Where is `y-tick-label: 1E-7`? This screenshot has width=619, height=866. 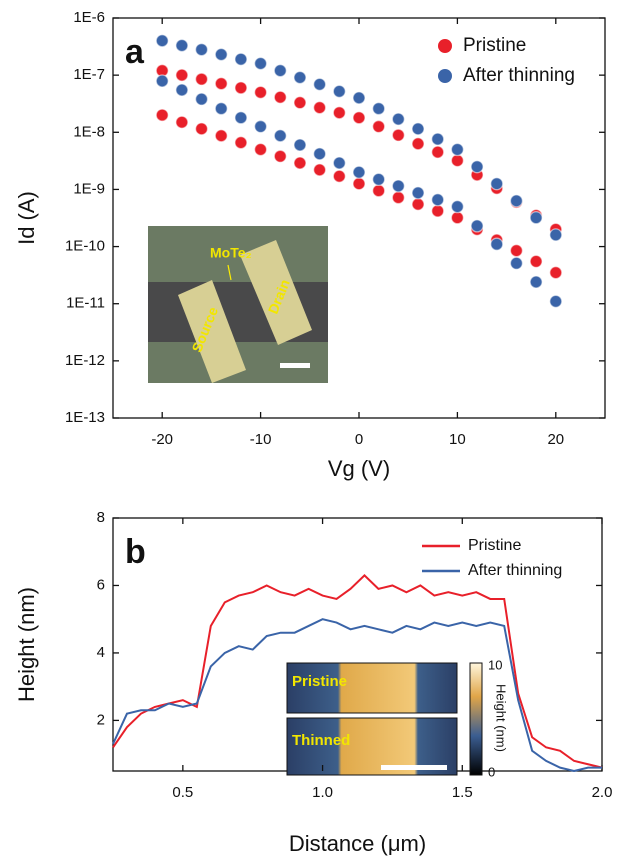 y-tick-label: 1E-7 is located at coordinates (89, 74).